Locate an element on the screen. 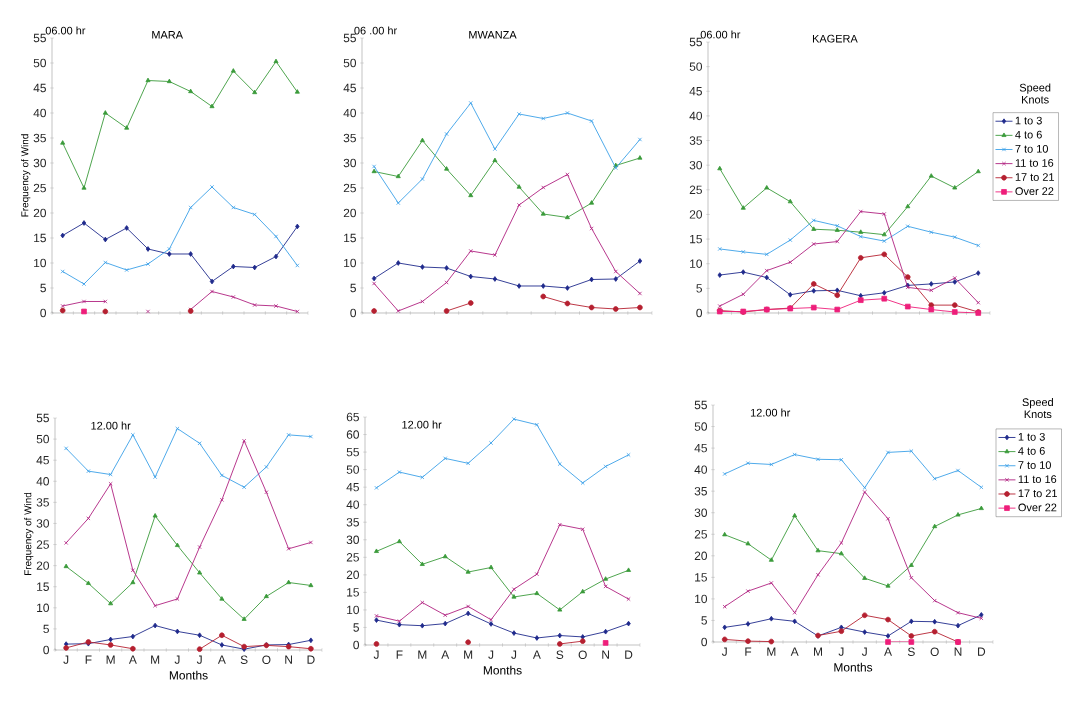 This screenshot has height=705, width=1083. chart-title: MARA is located at coordinates (167, 35).